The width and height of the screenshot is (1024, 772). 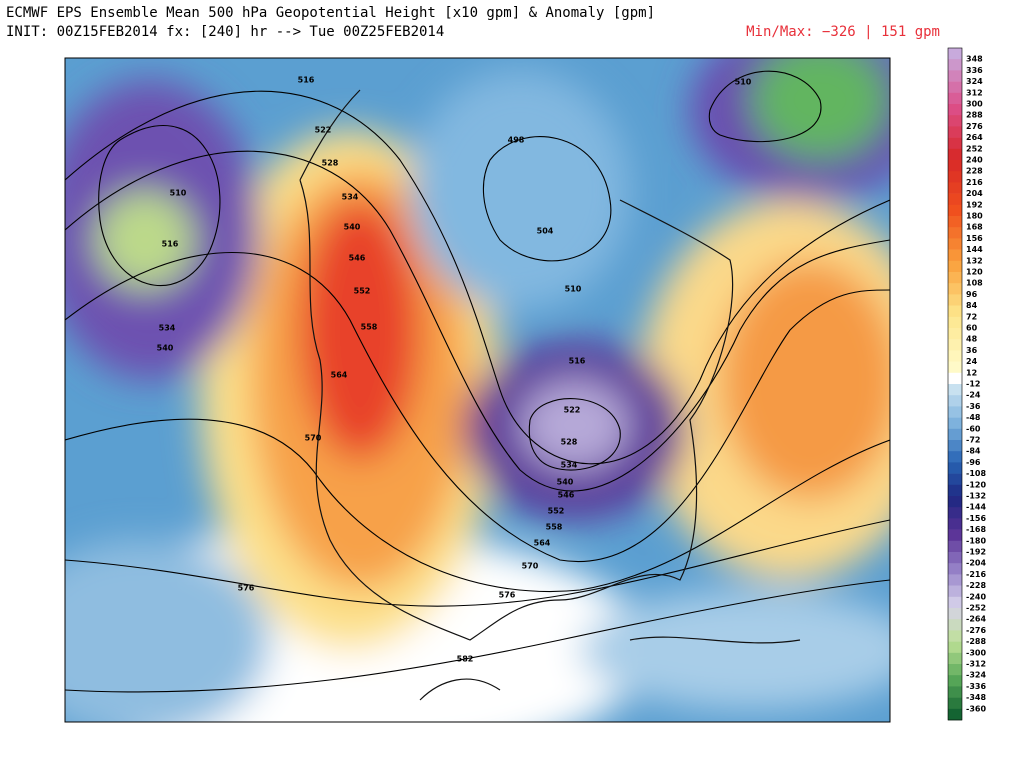 I want to click on colorbar-label: 324, so click(x=974, y=81).